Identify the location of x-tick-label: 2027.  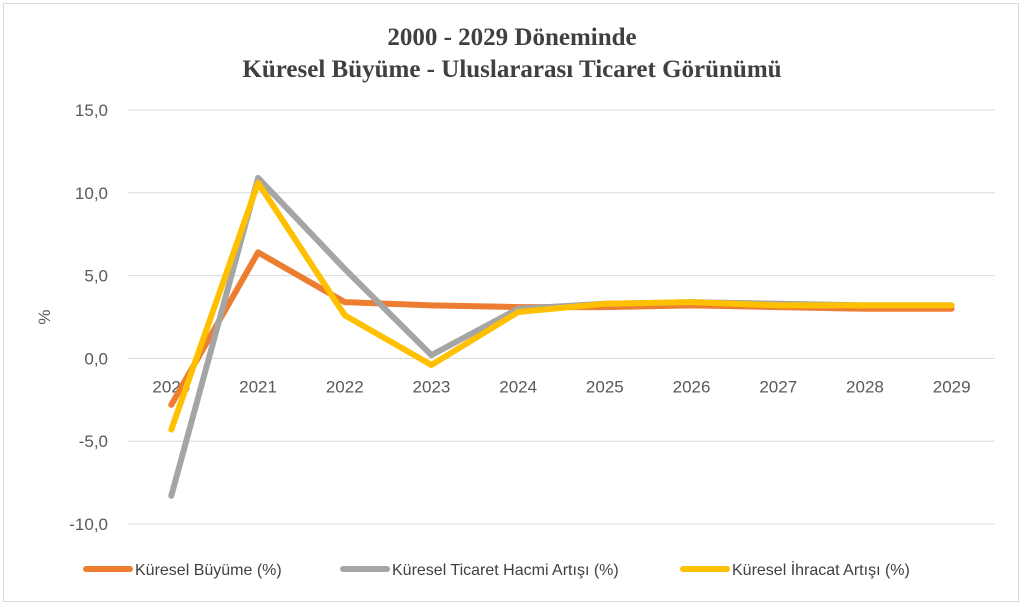
(778, 386).